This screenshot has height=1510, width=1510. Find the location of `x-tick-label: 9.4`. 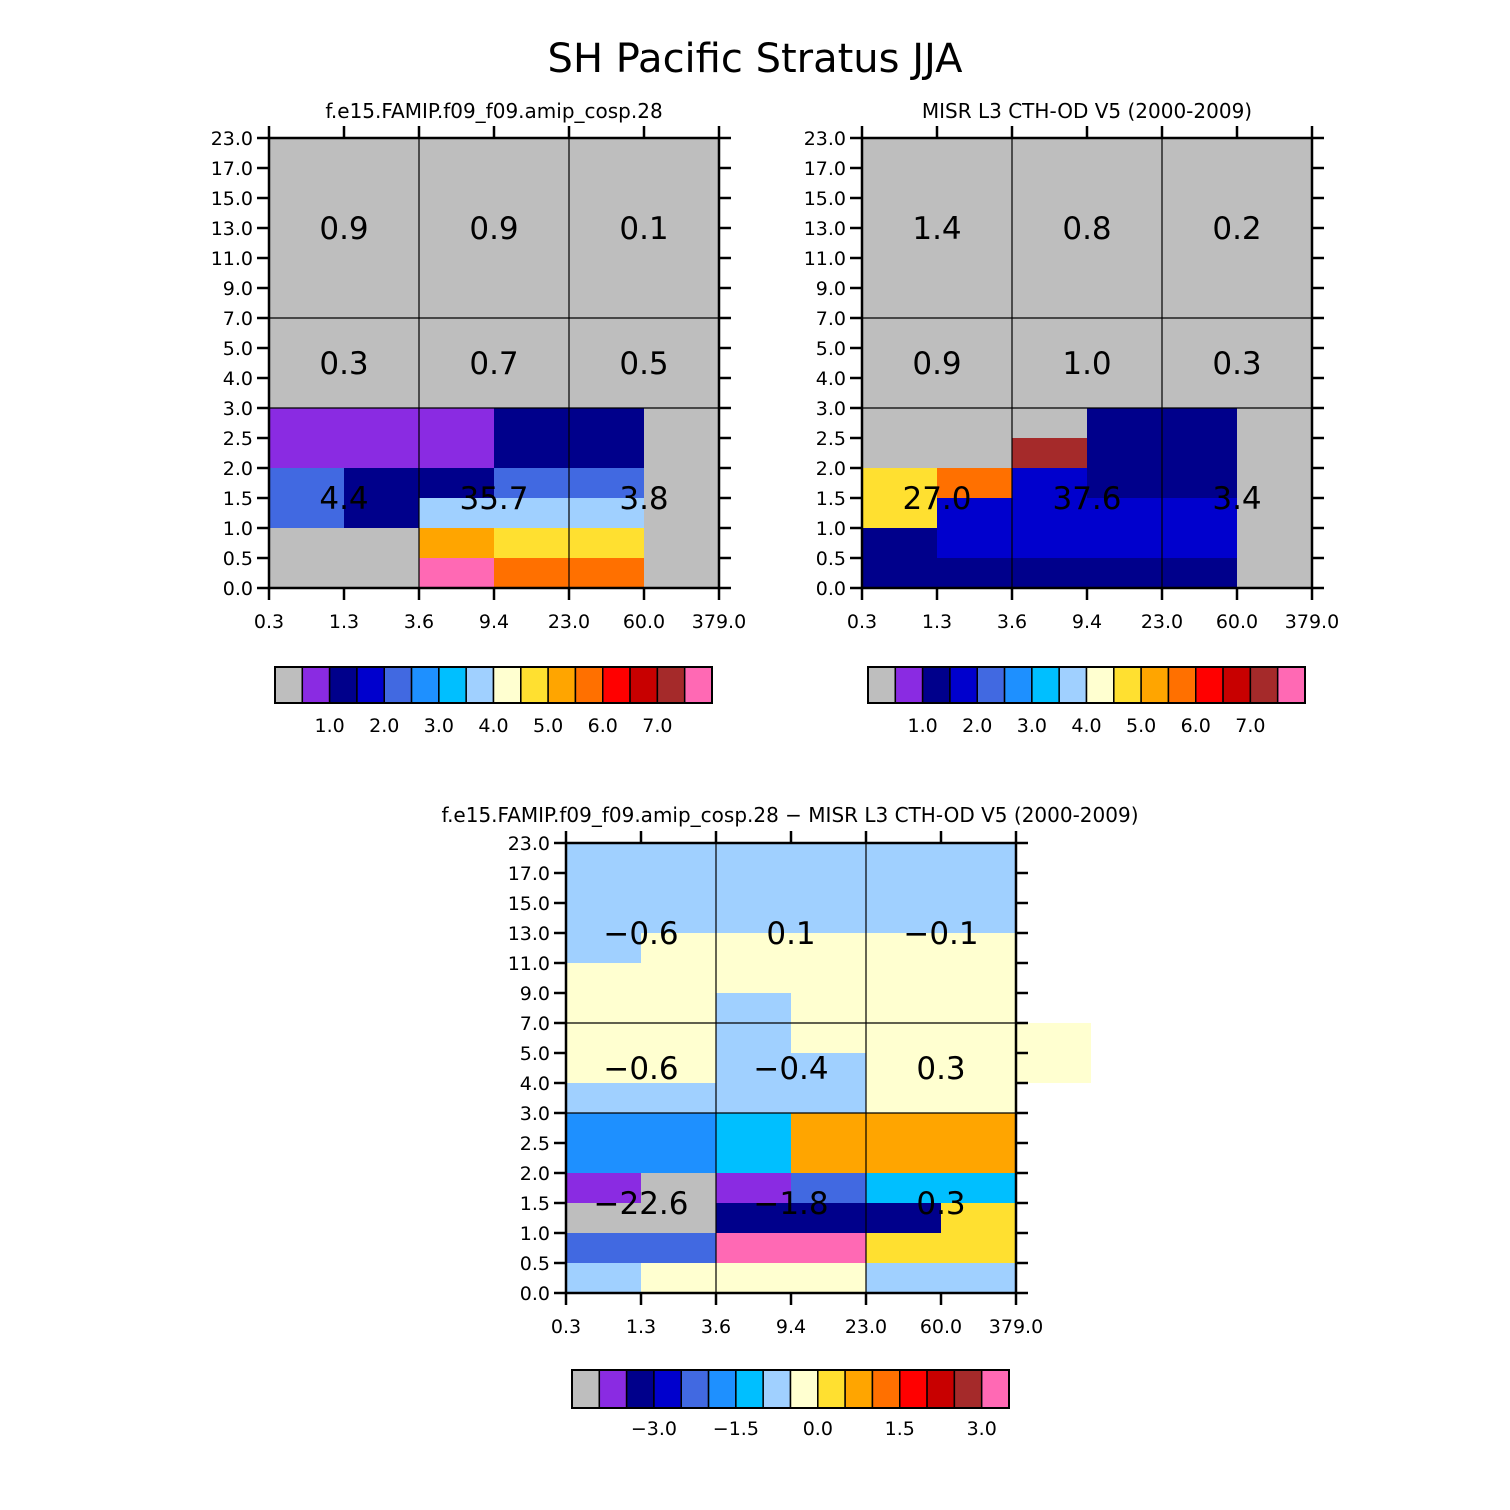

x-tick-label: 9.4 is located at coordinates (791, 1327).